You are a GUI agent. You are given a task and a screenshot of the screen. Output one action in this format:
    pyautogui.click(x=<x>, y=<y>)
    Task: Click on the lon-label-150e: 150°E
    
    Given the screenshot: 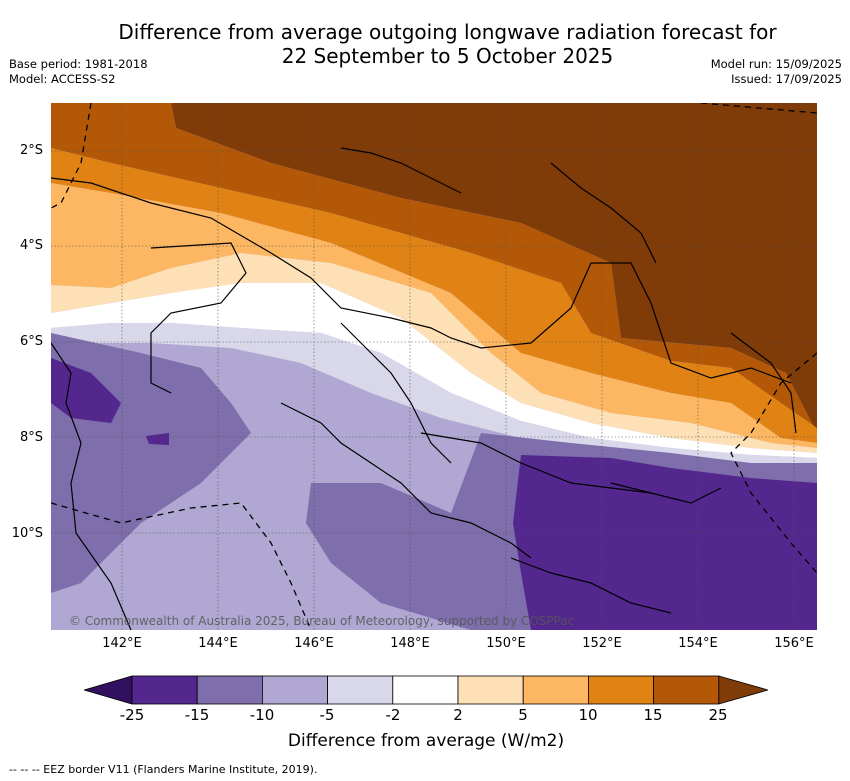 What is the action you would take?
    pyautogui.click(x=506, y=643)
    